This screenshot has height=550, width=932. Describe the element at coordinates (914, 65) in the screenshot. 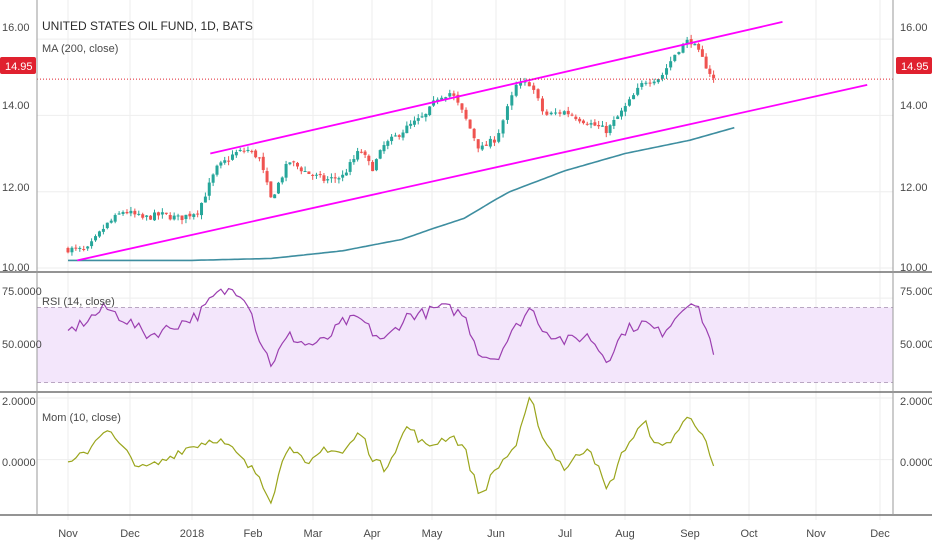

I see `last-price-badge-right: 14.95` at that location.